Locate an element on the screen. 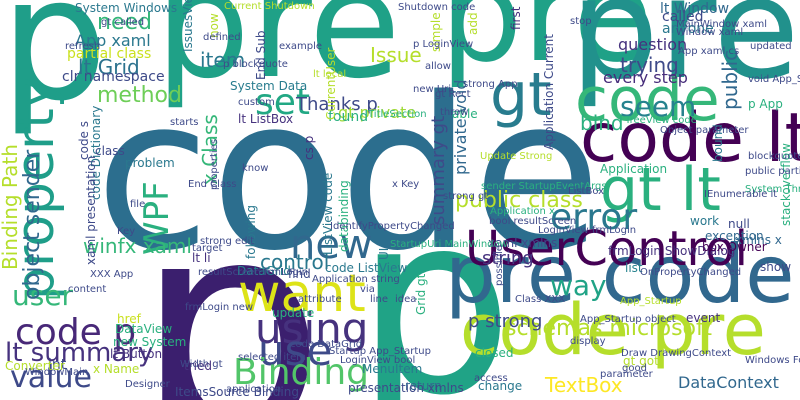  cloud-word: IEnumerable lt is located at coordinates (741, 194).